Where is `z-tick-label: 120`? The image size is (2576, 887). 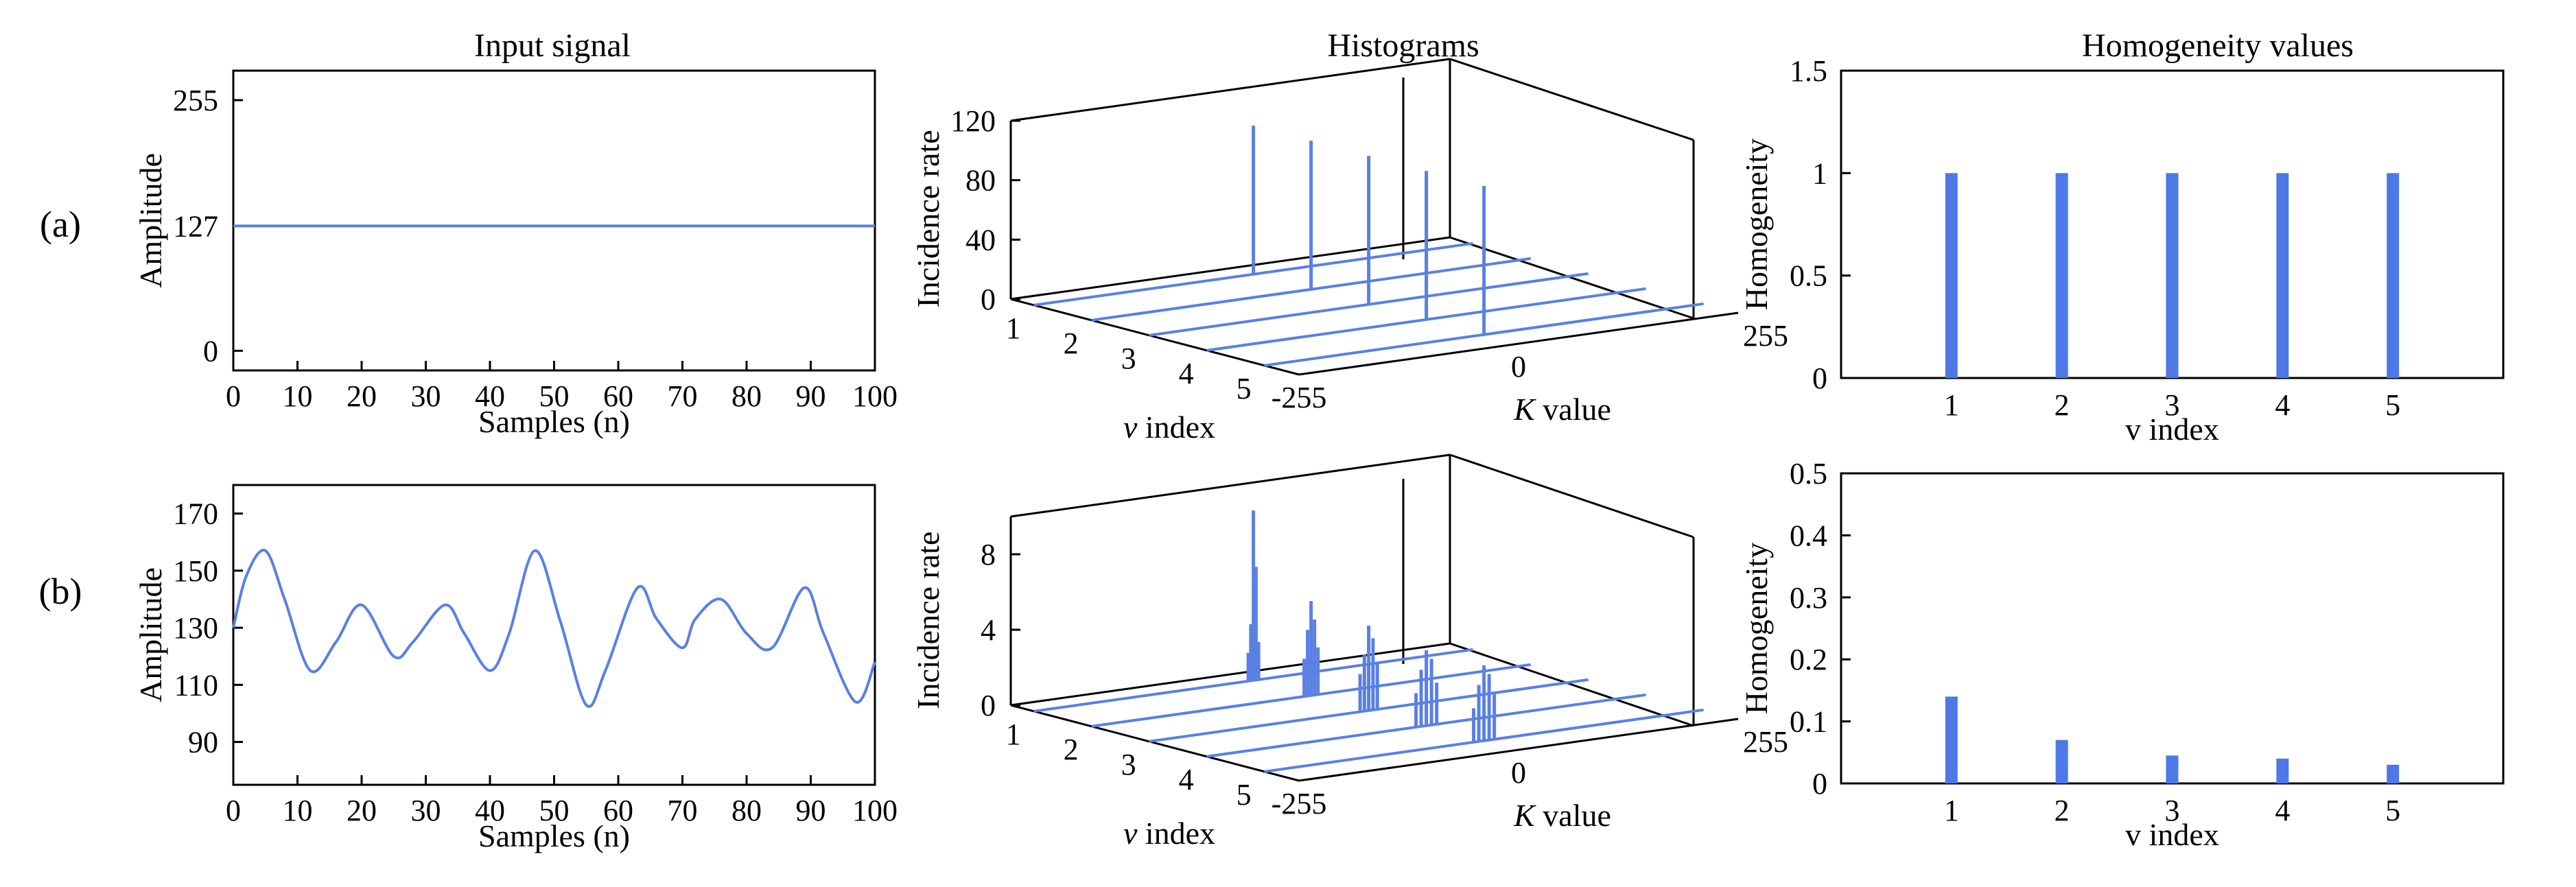
z-tick-label: 120 is located at coordinates (973, 121).